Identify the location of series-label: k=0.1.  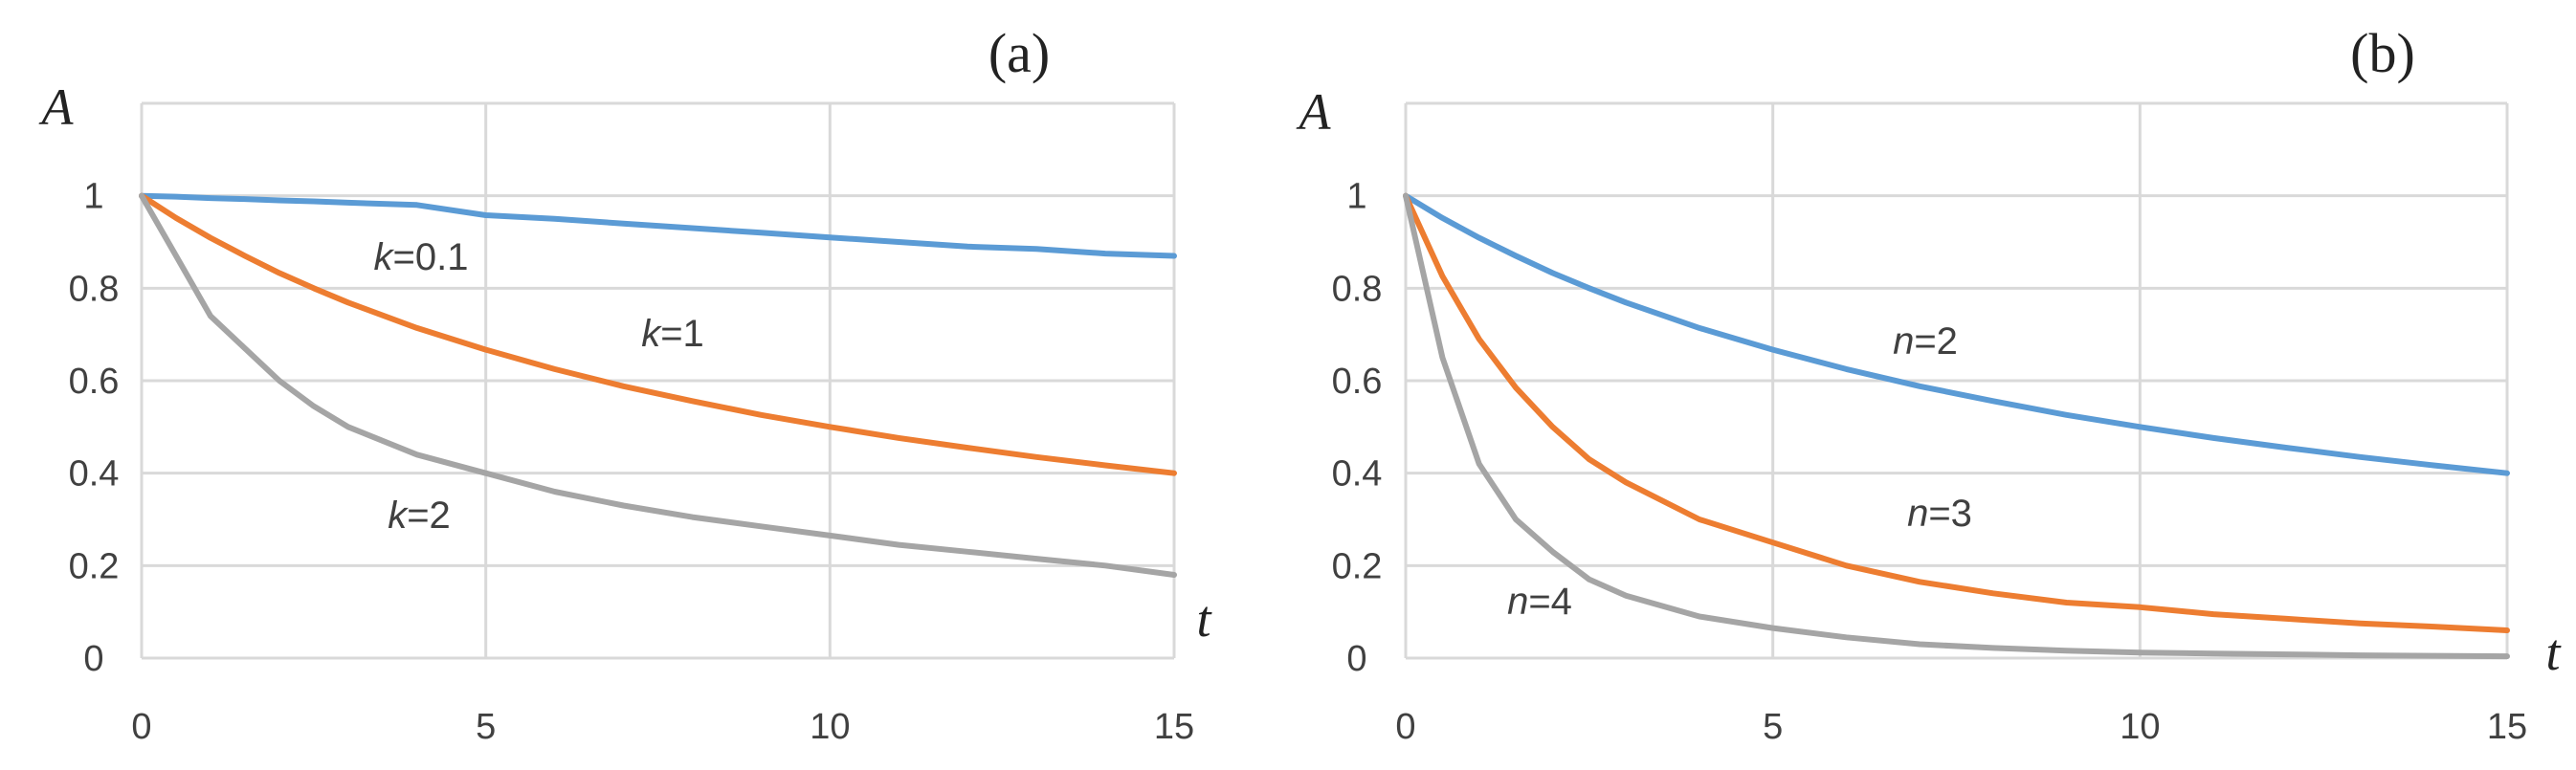
(421, 257).